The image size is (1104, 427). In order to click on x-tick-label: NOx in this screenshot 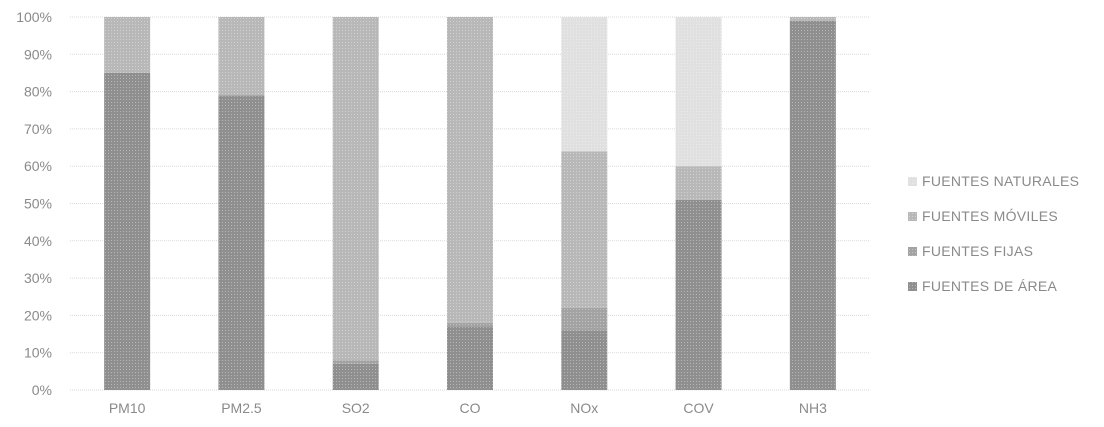, I will do `click(584, 408)`.